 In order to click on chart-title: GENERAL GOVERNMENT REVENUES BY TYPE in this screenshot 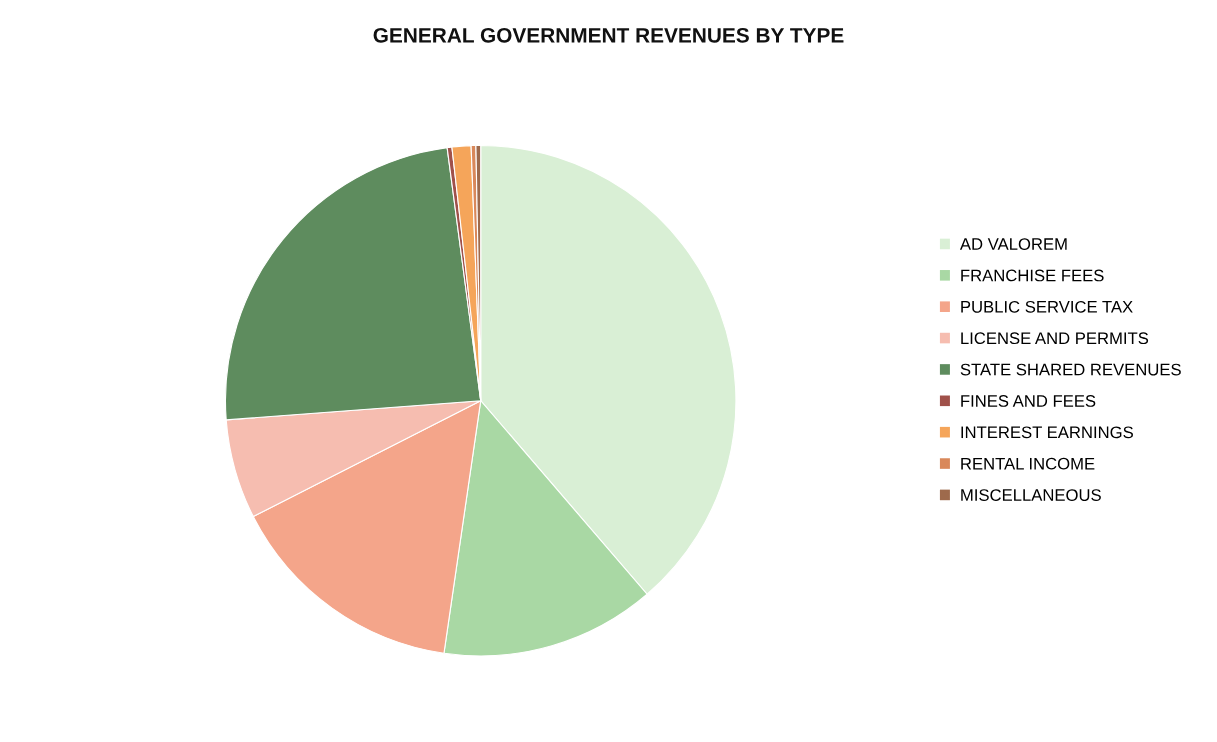, I will do `click(608, 35)`.